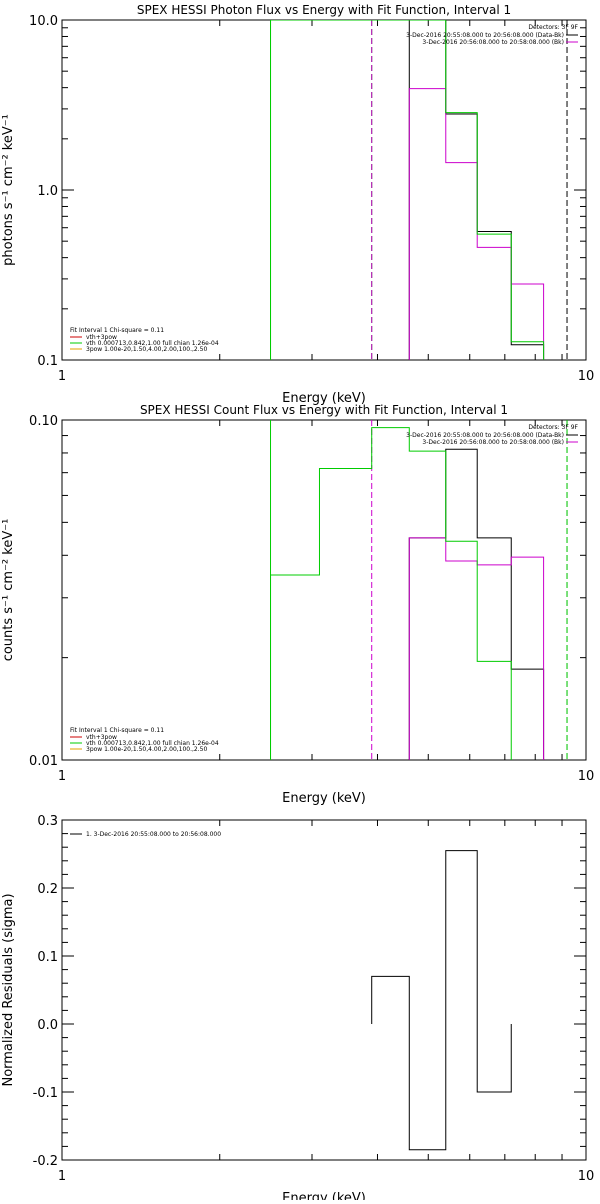 The height and width of the screenshot is (1204, 600). I want to click on y-tick-label: 10.0, so click(43, 21).